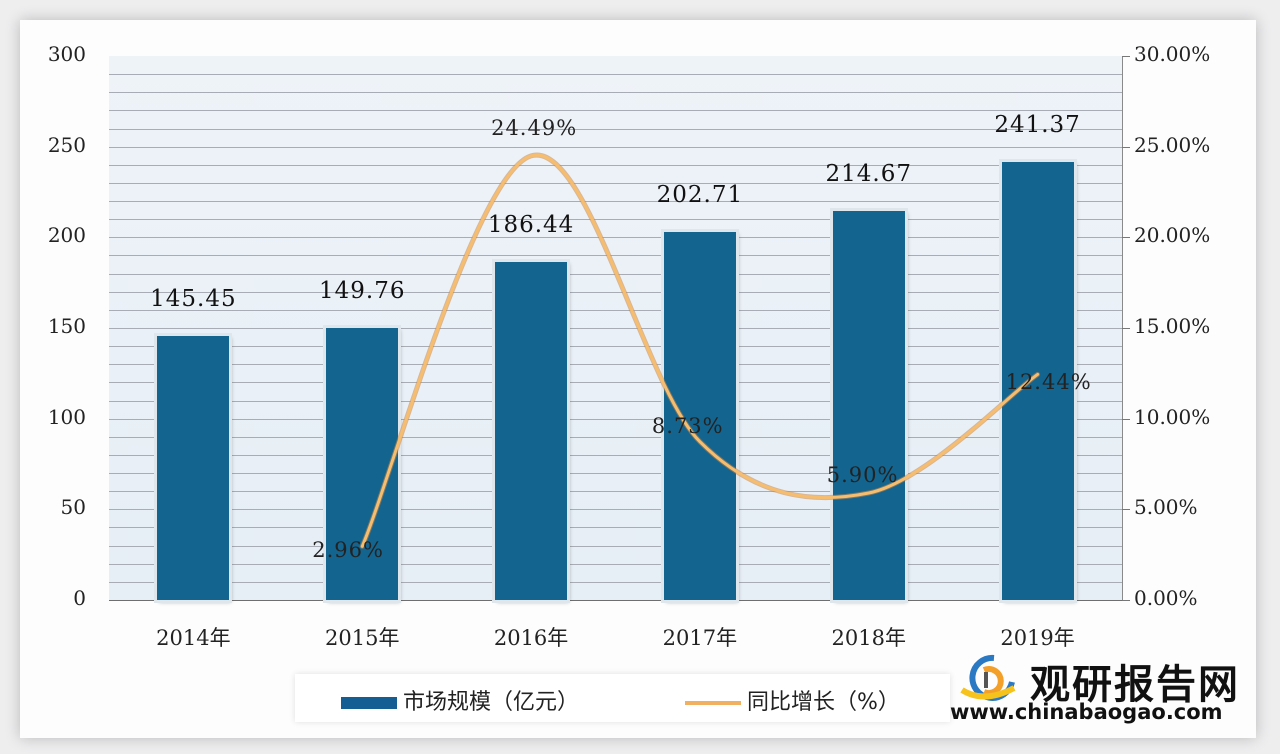 The width and height of the screenshot is (1280, 754). What do you see at coordinates (713, 703) in the screenshot?
I see `line-swatch-icon` at bounding box center [713, 703].